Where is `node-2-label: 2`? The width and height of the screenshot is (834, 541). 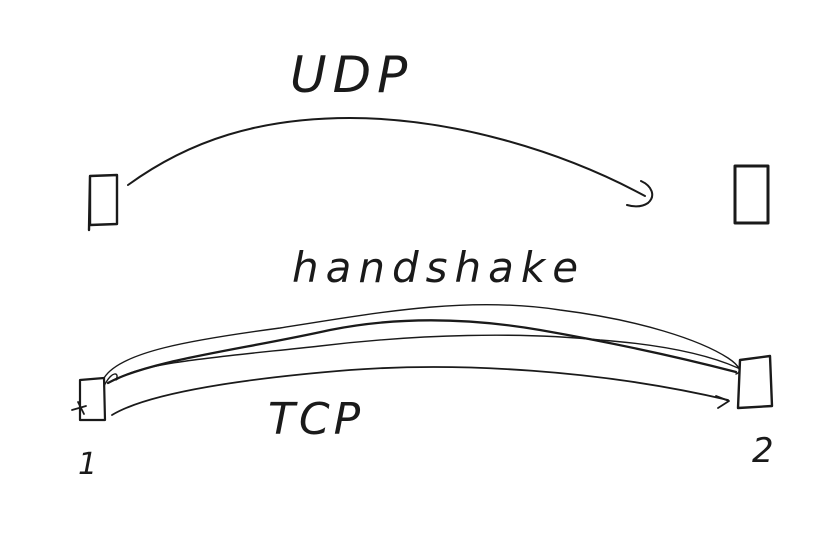 node-2-label: 2 is located at coordinates (763, 451).